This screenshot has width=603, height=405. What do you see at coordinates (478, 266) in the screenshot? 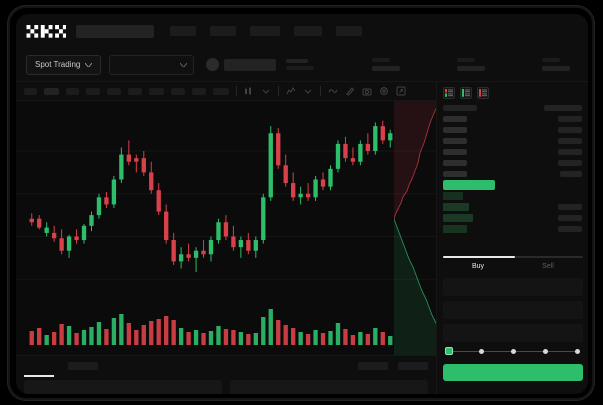
I see `tab-buy: Buy` at bounding box center [478, 266].